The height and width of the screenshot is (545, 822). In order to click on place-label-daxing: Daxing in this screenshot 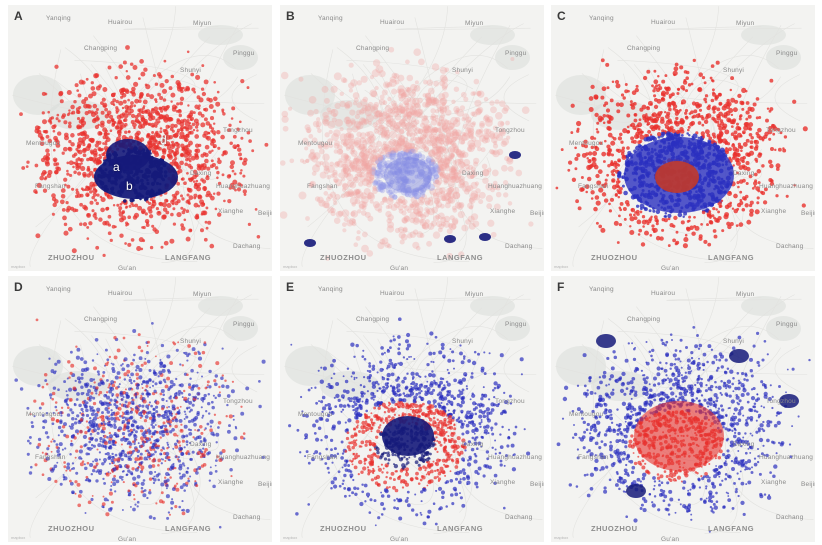, I will do `click(473, 173)`.